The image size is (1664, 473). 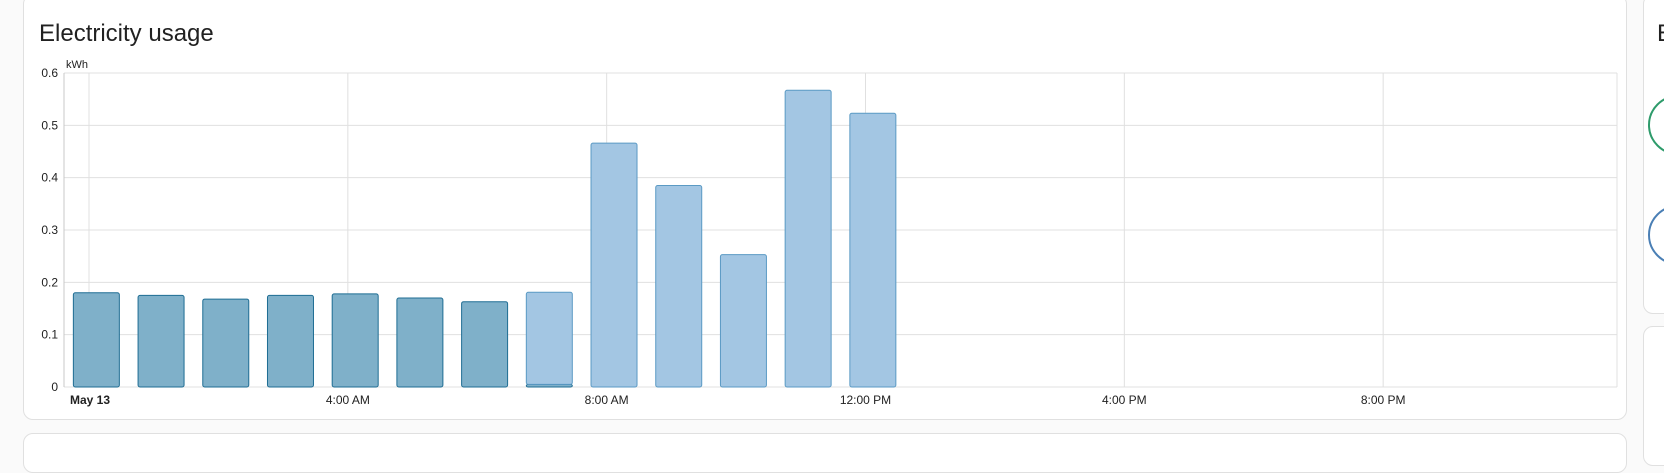 I want to click on x-tick-label: 8:00 AM, so click(x=607, y=400).